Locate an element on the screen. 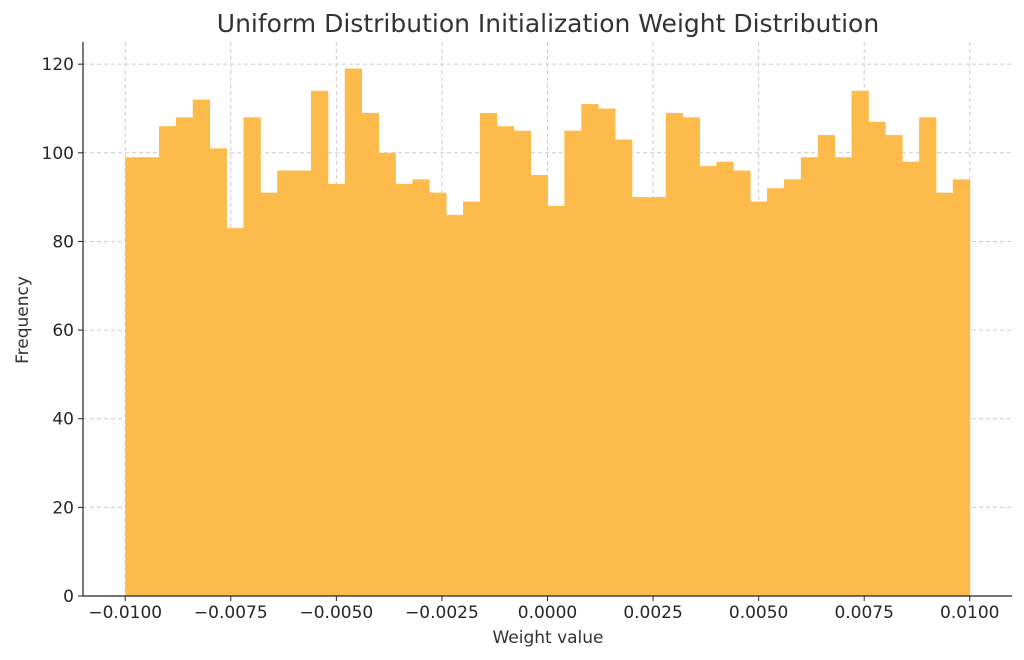 The height and width of the screenshot is (660, 1024). y-tick-label-4: 80 is located at coordinates (63, 242).